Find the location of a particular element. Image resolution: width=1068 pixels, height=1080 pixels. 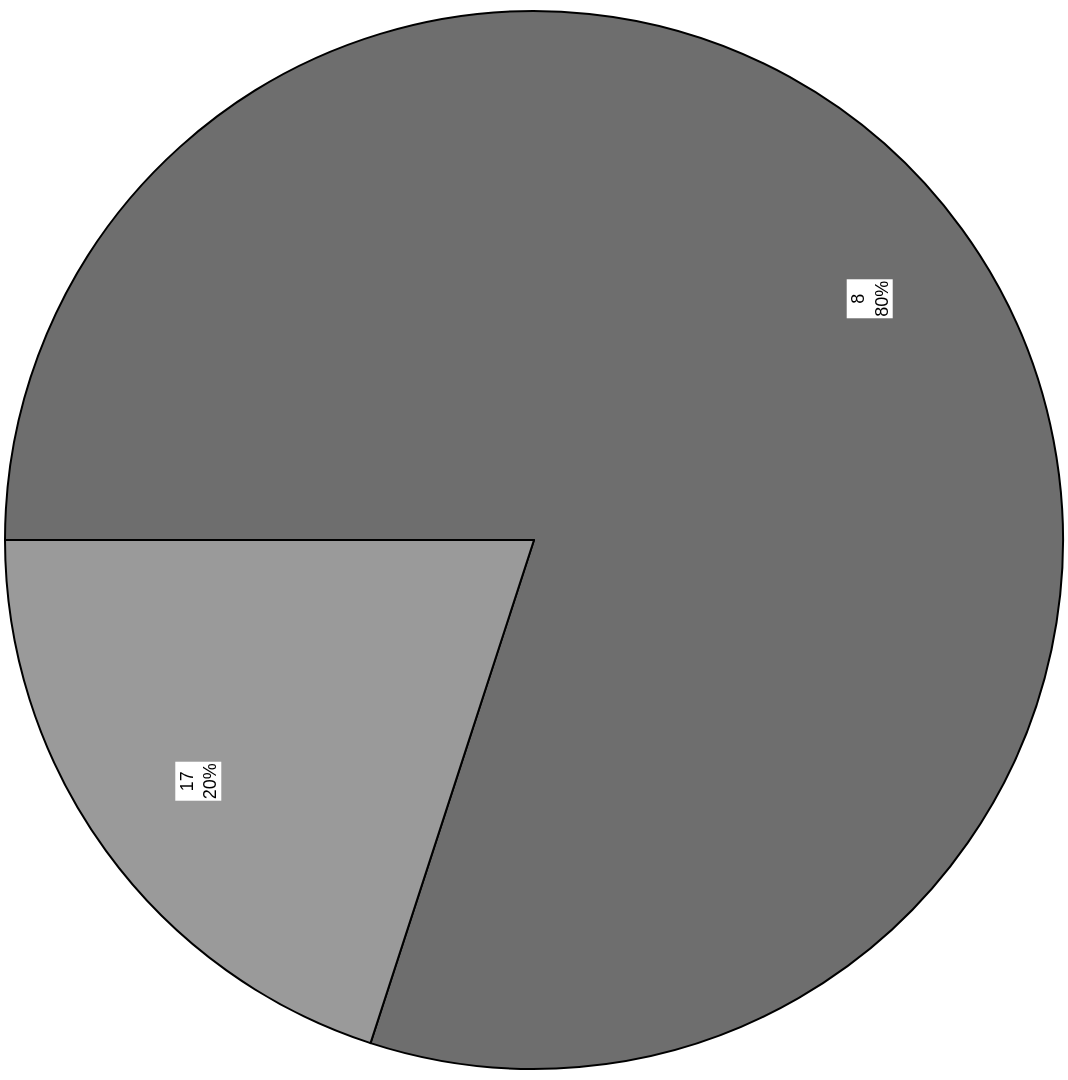

slice-label: 17 is located at coordinates (186, 781).